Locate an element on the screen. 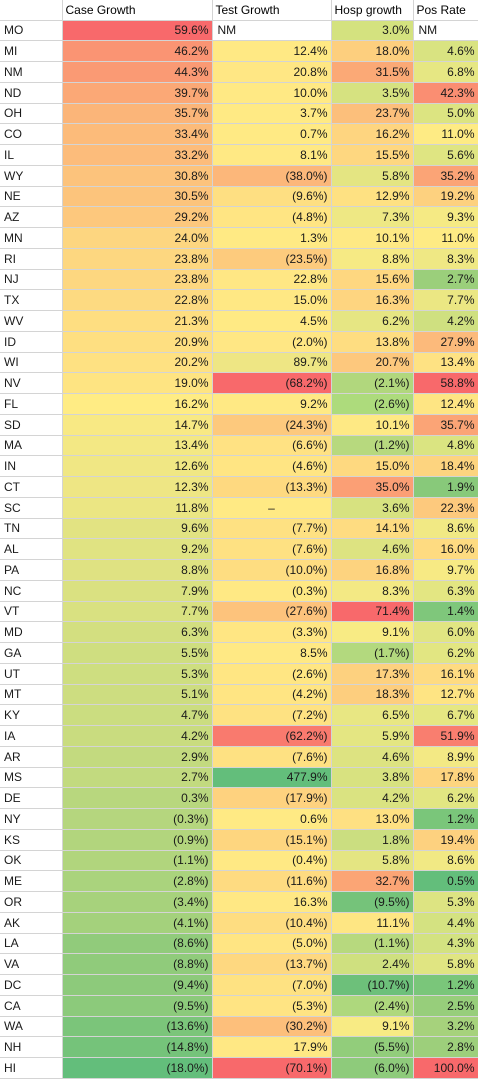  state-cell: ID is located at coordinates (31, 342).